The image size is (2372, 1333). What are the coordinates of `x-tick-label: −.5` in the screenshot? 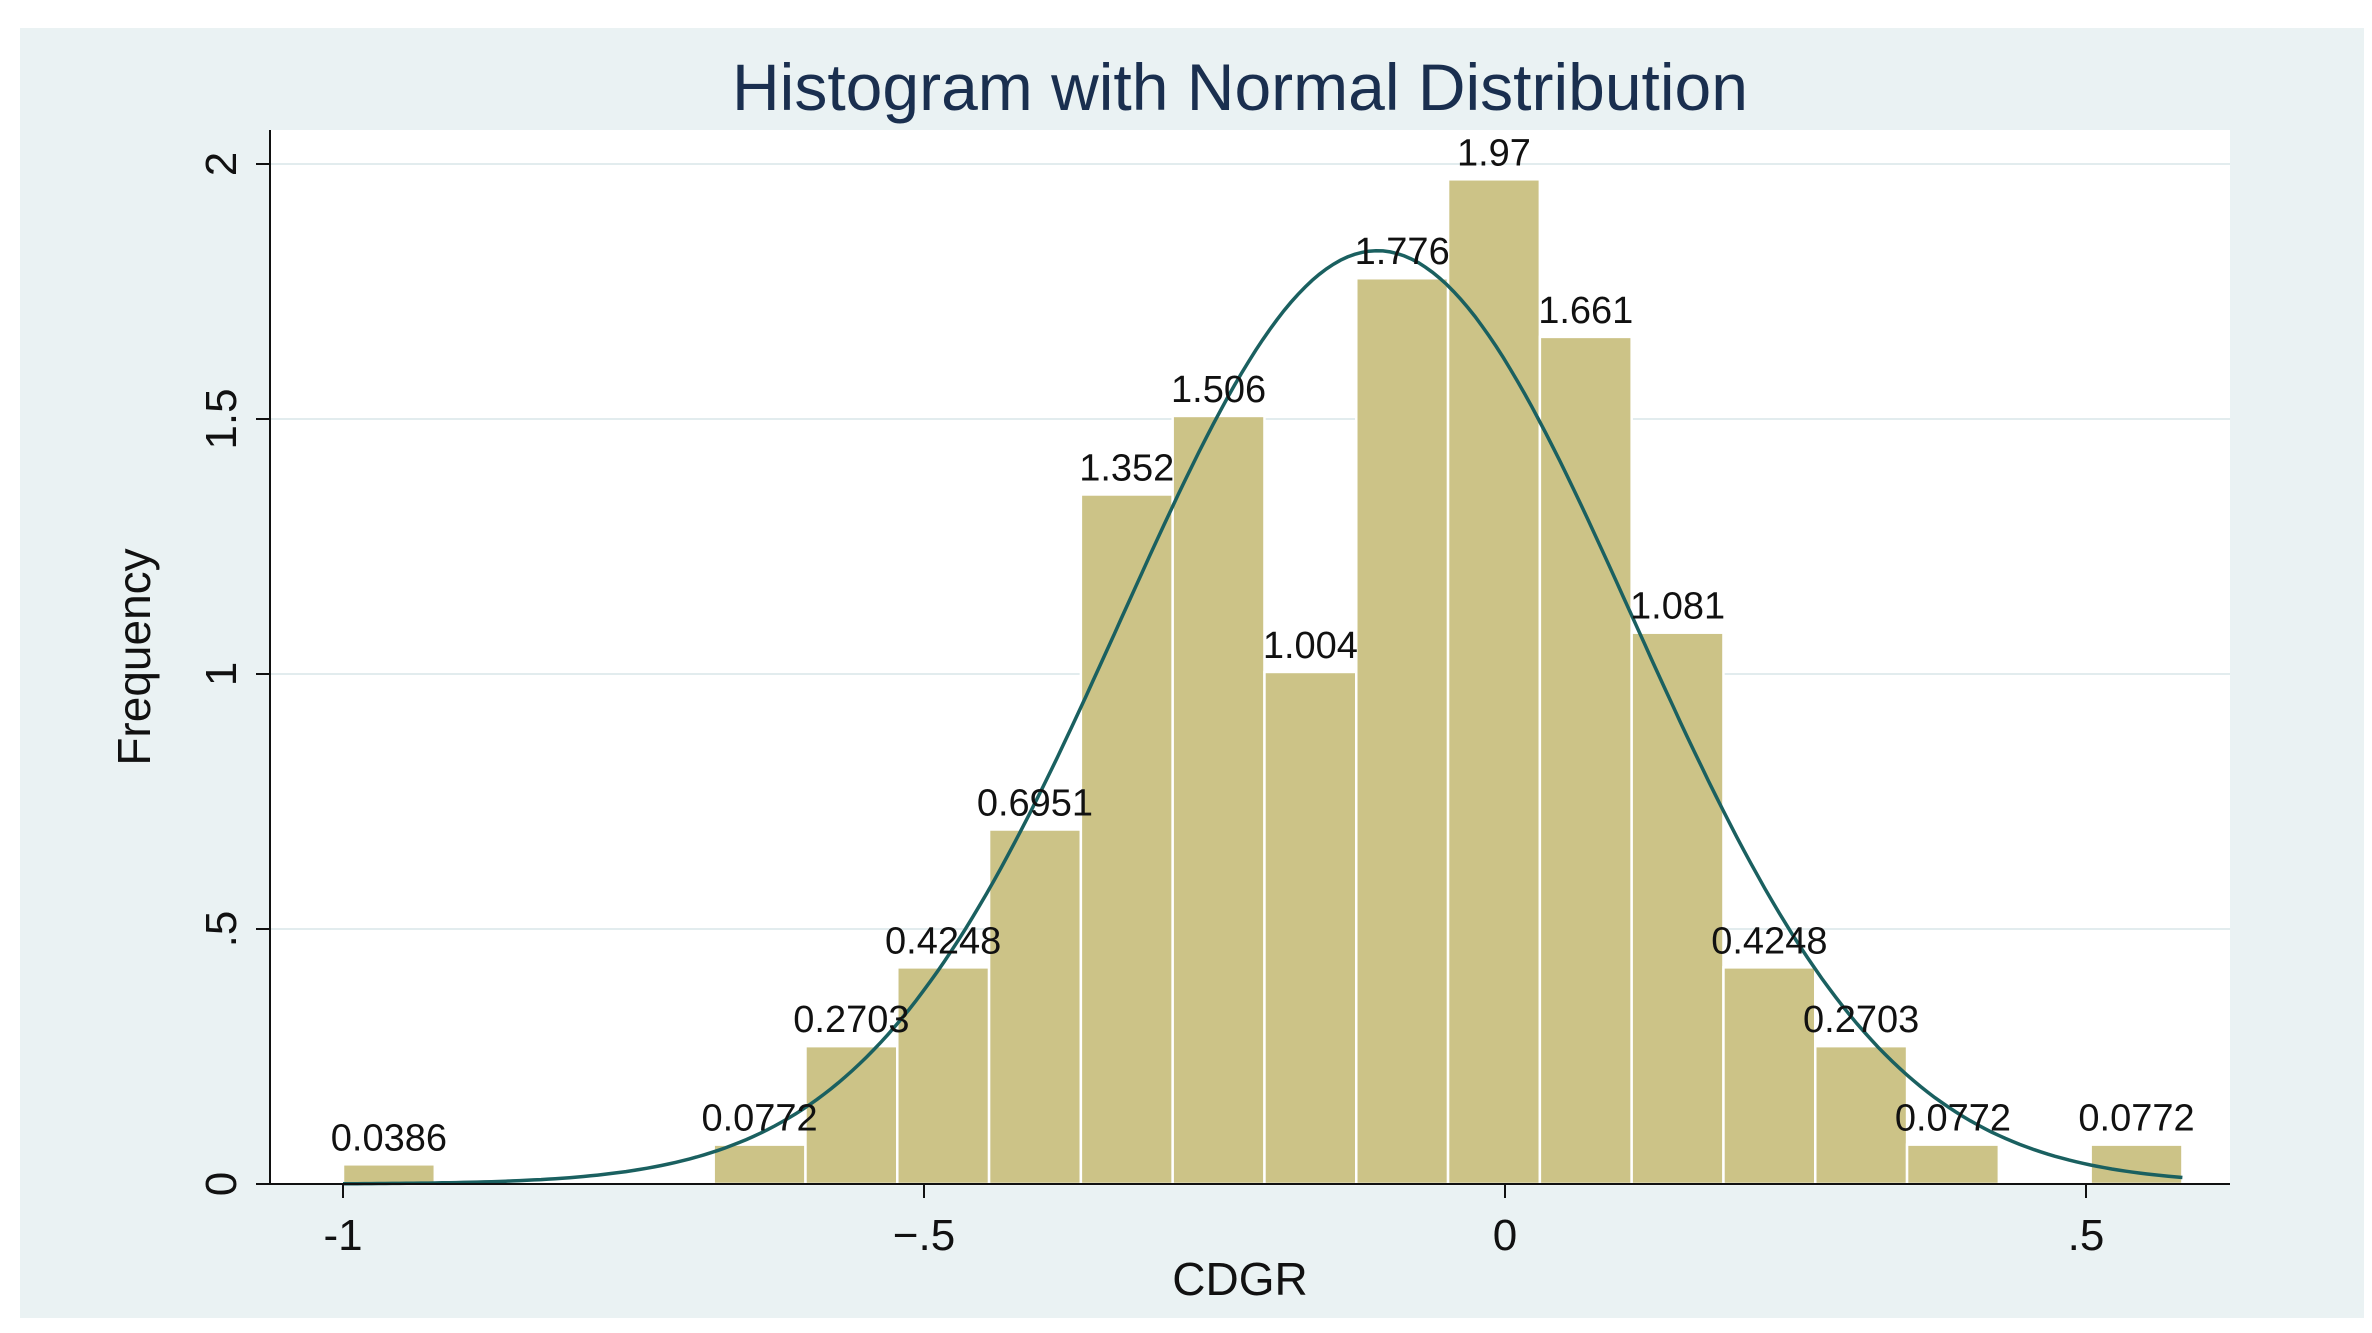 It's located at (924, 1235).